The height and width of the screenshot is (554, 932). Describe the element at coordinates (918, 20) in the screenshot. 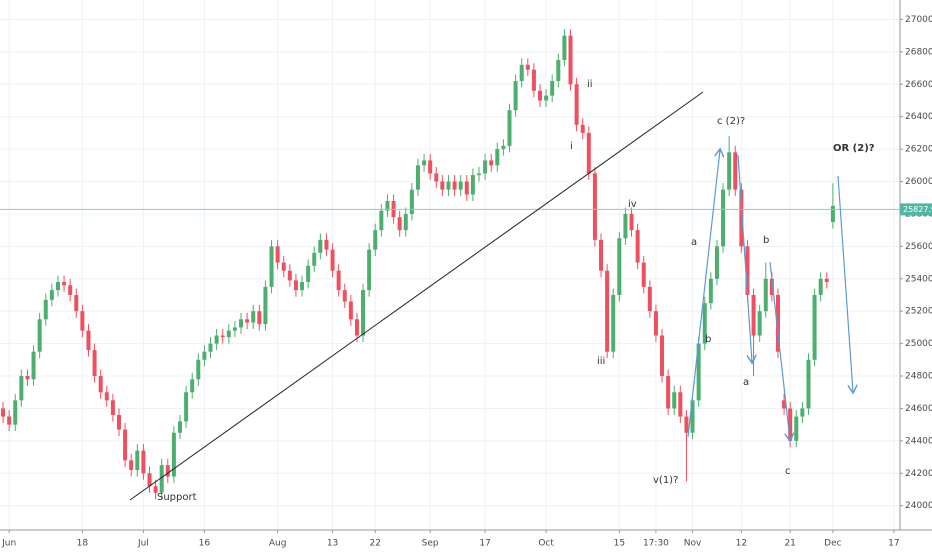

I see `y-tick-label: 27000.00` at that location.